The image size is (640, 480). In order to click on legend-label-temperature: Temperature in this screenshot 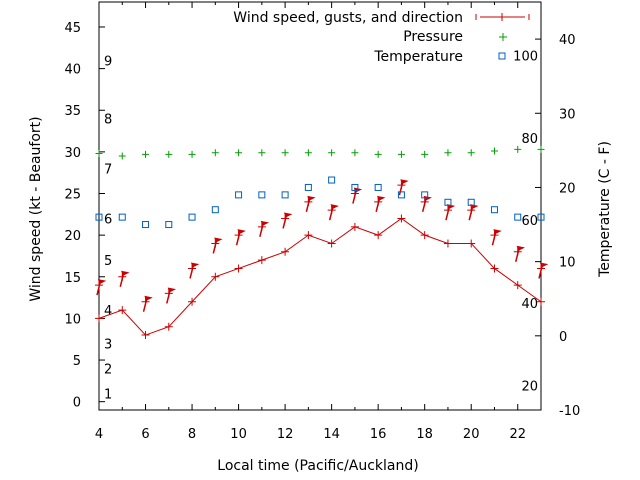, I will do `click(418, 57)`.